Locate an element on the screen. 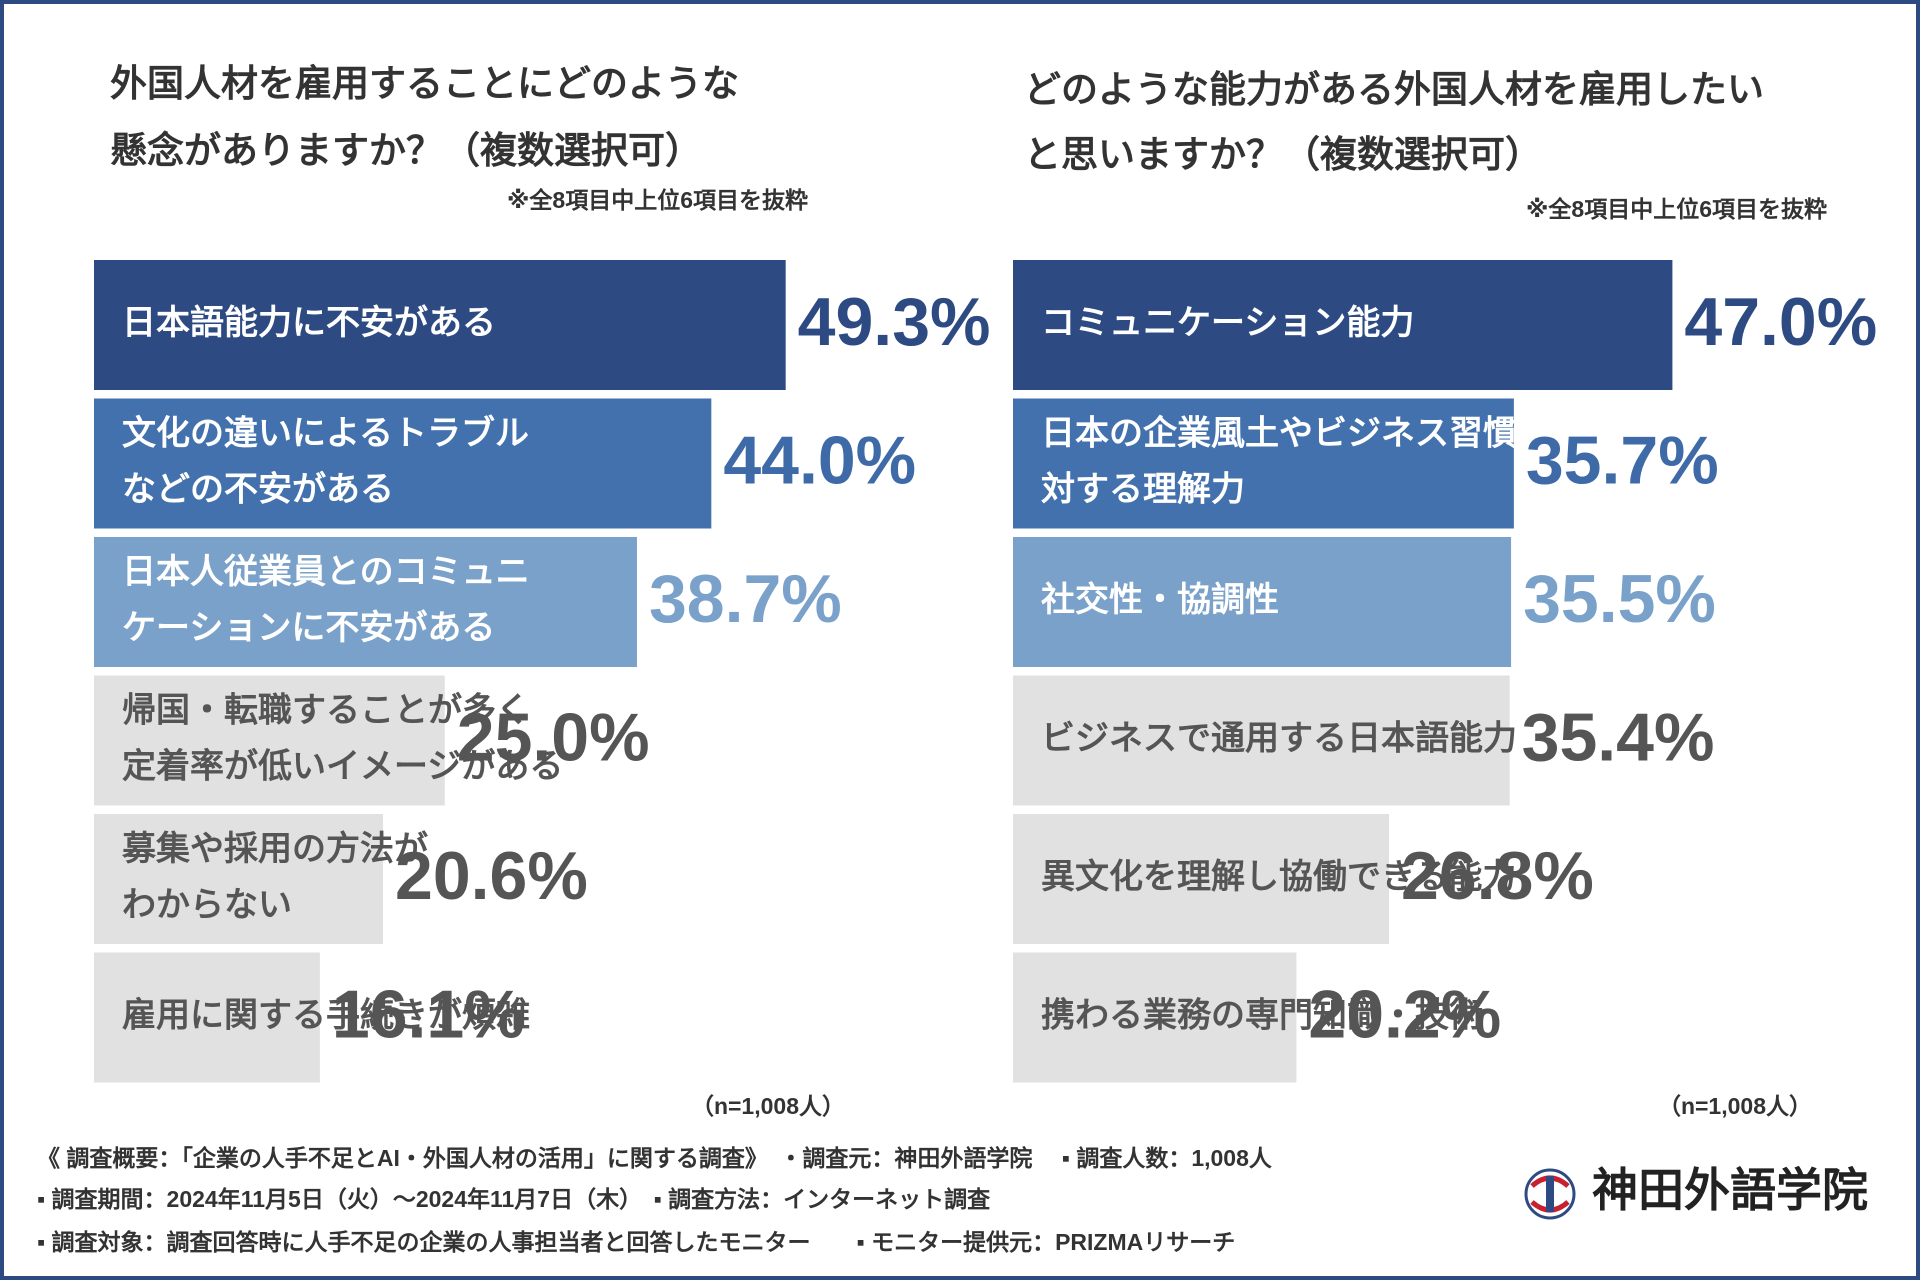  bar-label: 社交性・協調性 is located at coordinates (1160, 599).